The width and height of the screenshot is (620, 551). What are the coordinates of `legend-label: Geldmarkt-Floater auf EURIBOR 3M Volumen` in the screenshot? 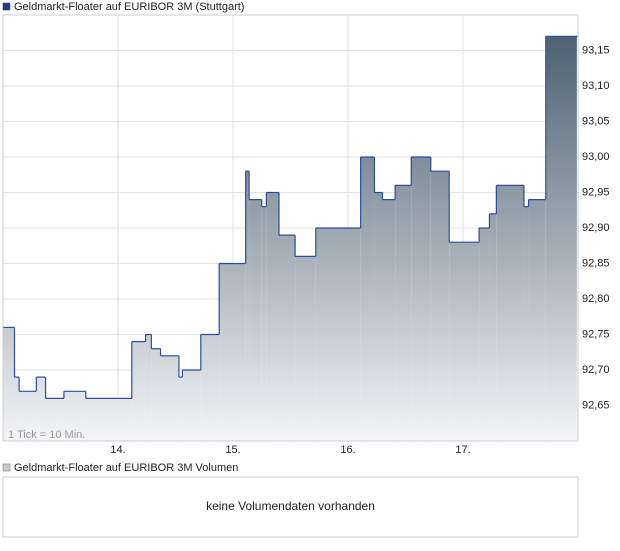 It's located at (126, 468).